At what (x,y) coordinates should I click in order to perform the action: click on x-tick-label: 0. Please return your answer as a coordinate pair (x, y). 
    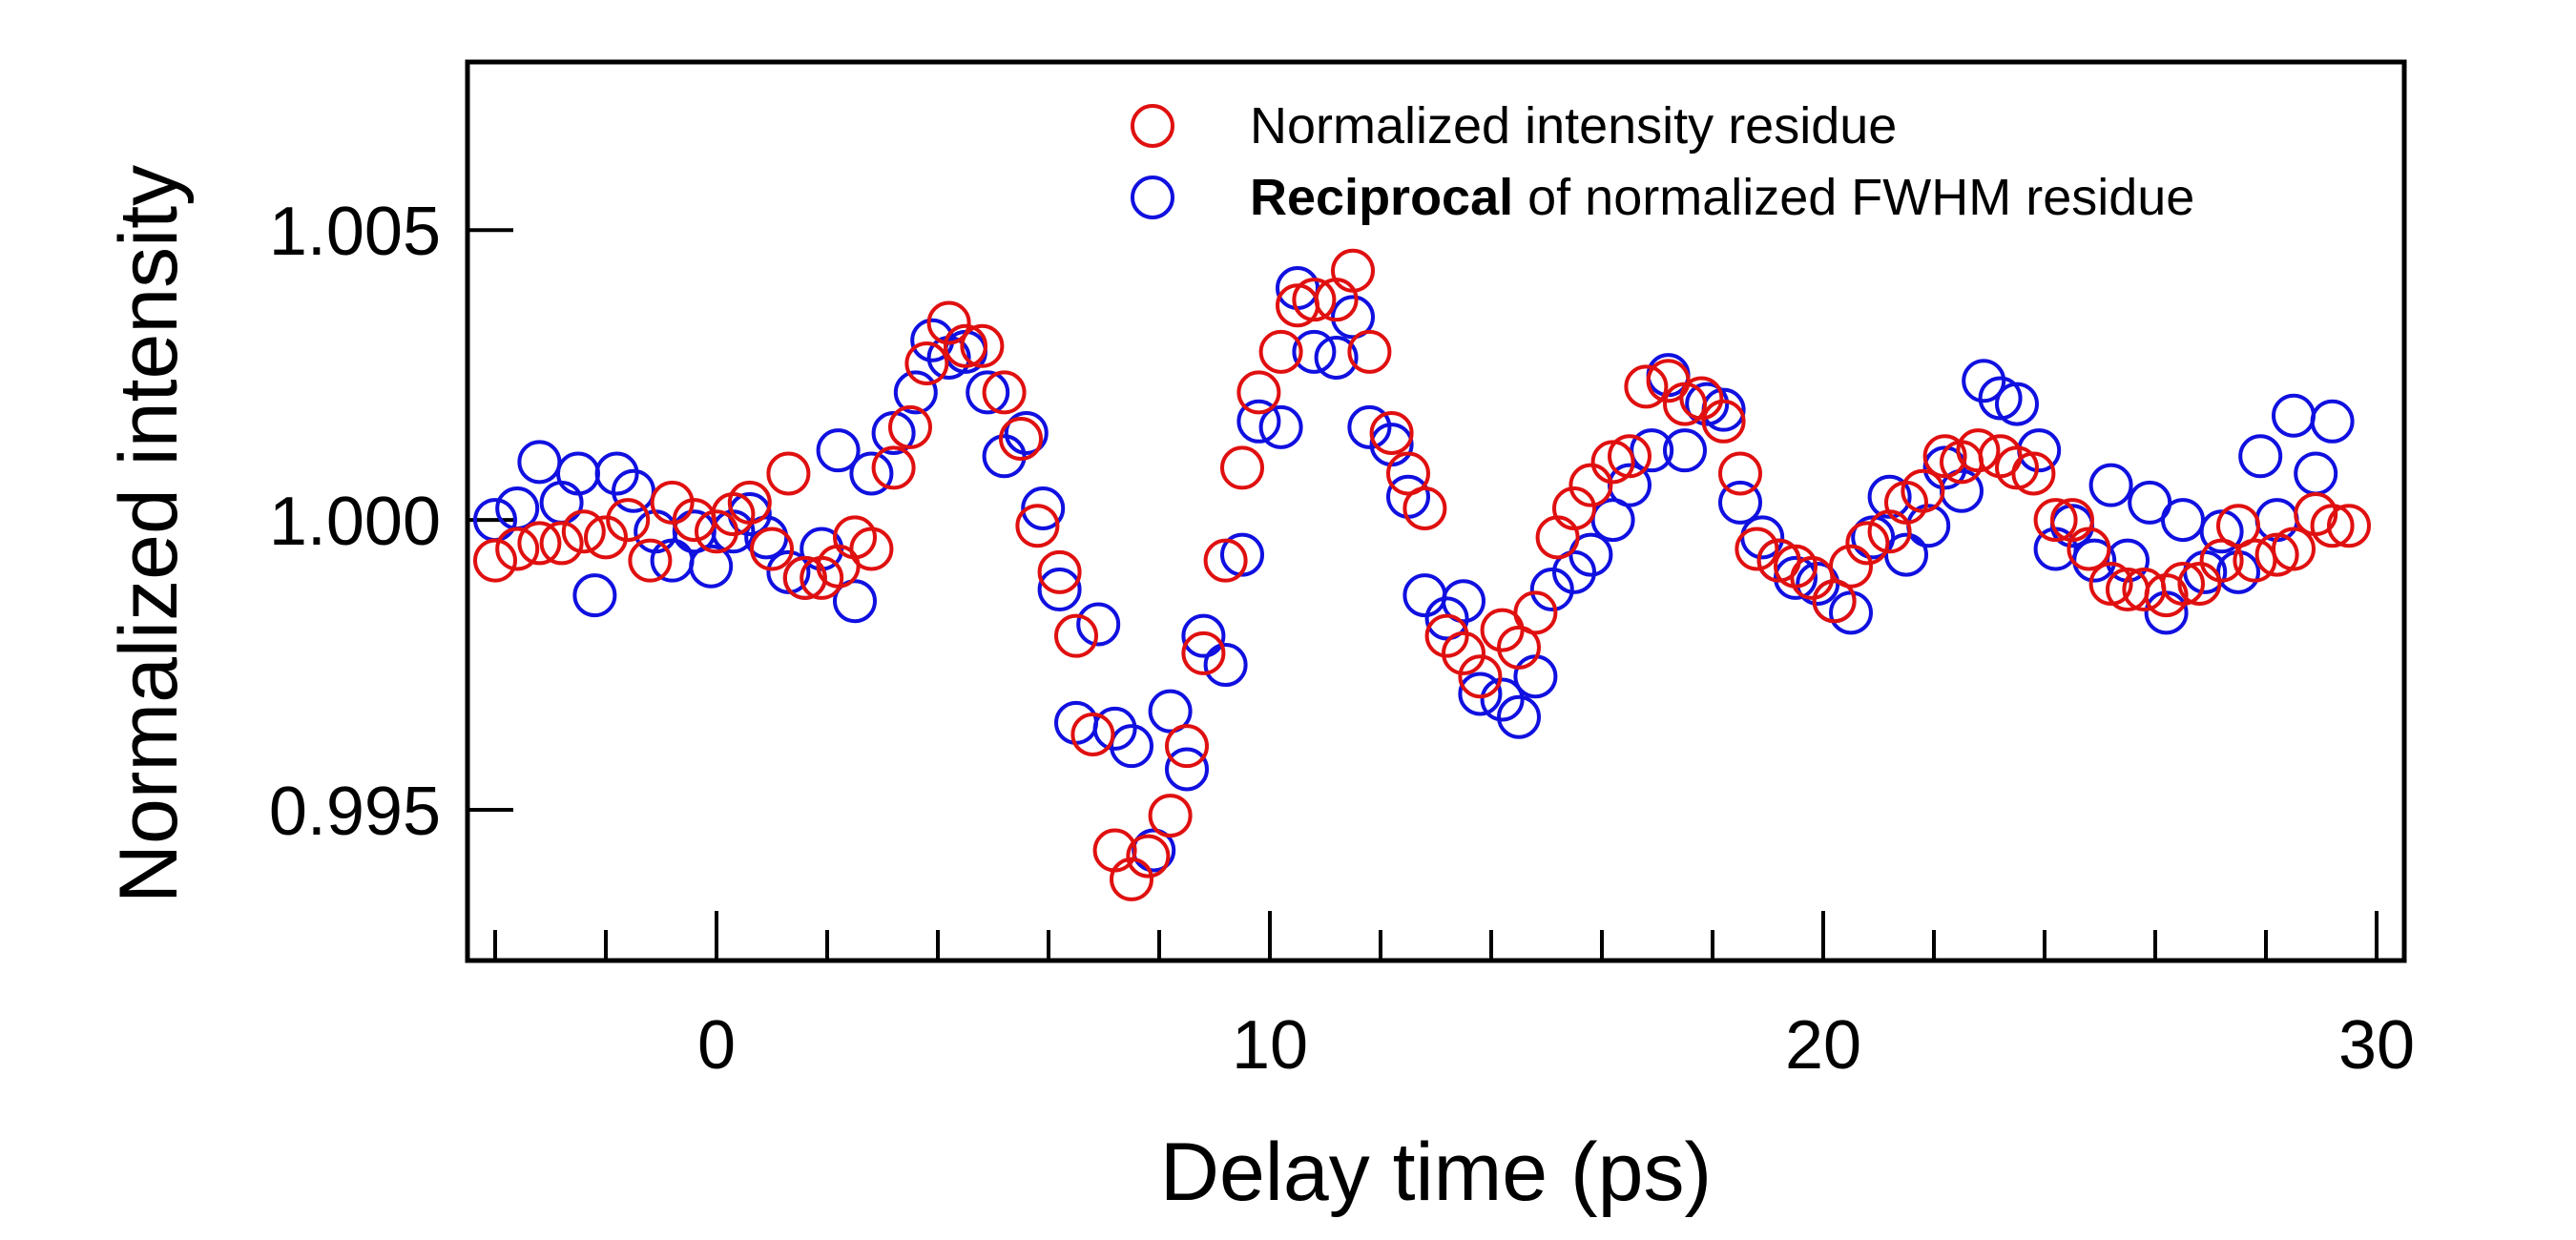
    Looking at the image, I should click on (716, 1045).